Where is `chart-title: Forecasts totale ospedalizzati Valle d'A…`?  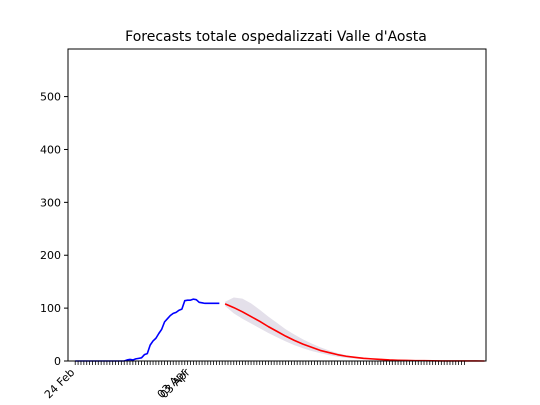
chart-title: Forecasts totale ospedalizzati Valle d'A… is located at coordinates (276, 37).